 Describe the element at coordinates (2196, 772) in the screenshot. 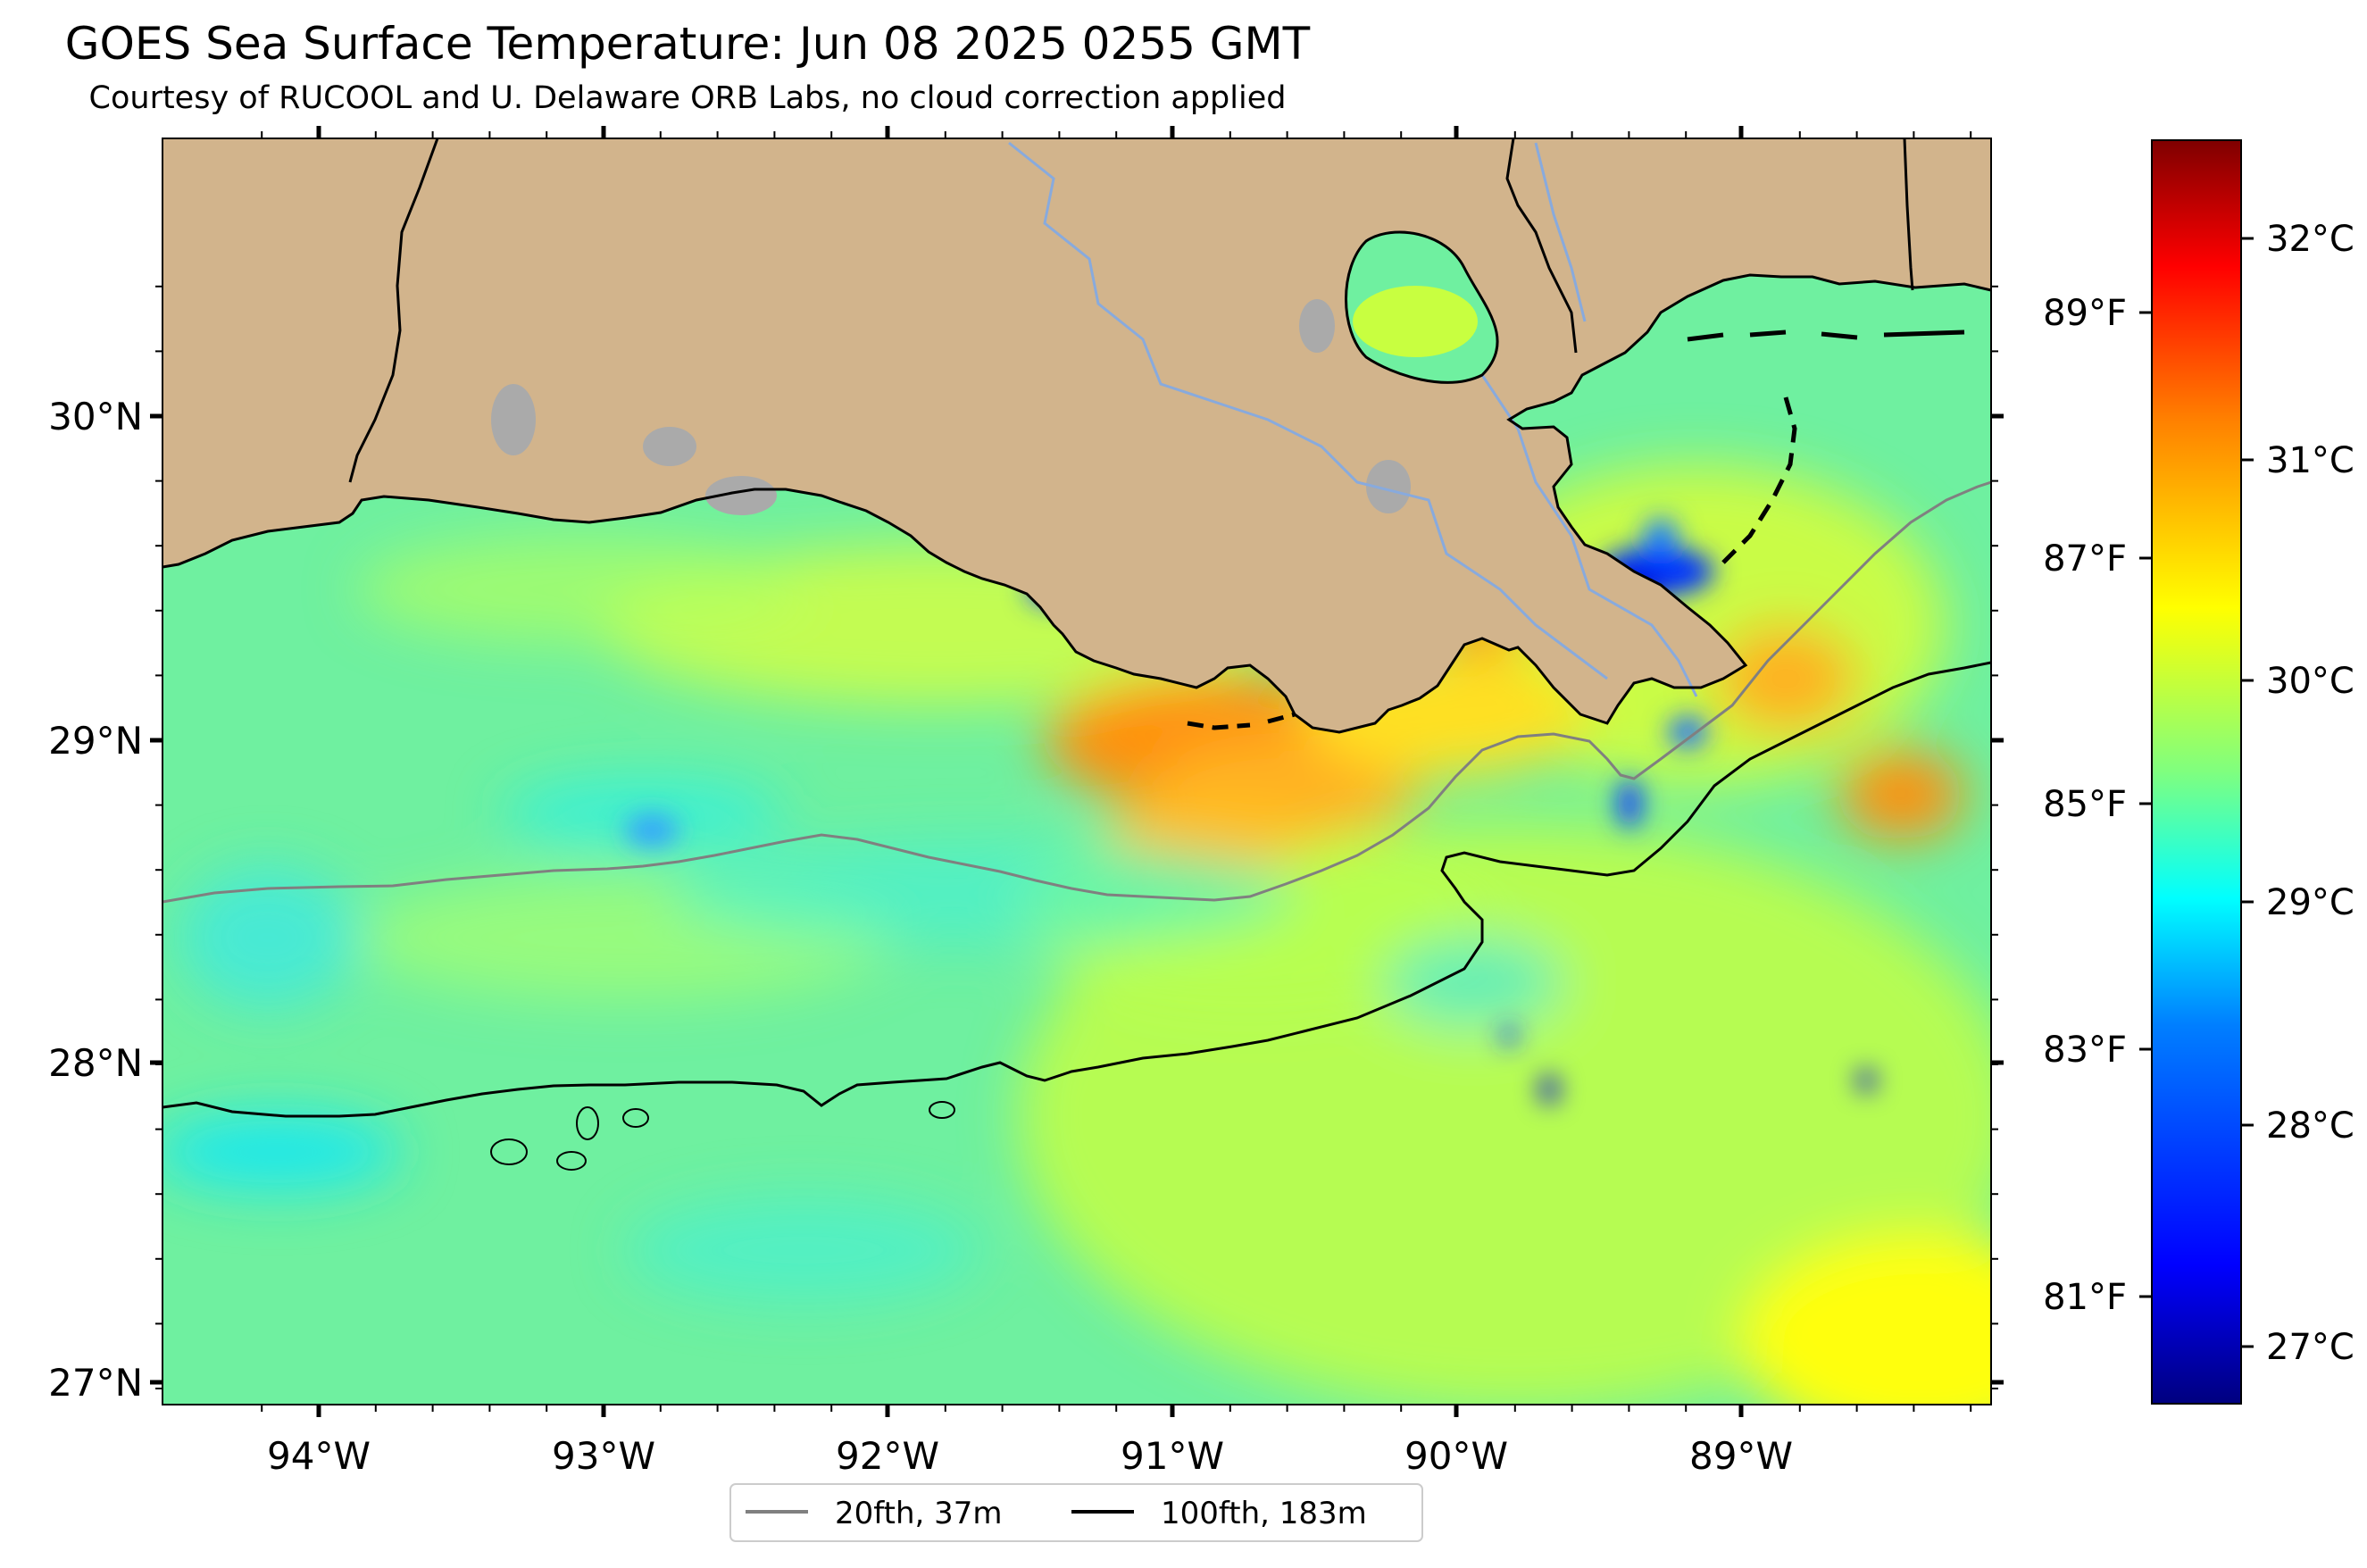

I see `colorbar` at that location.